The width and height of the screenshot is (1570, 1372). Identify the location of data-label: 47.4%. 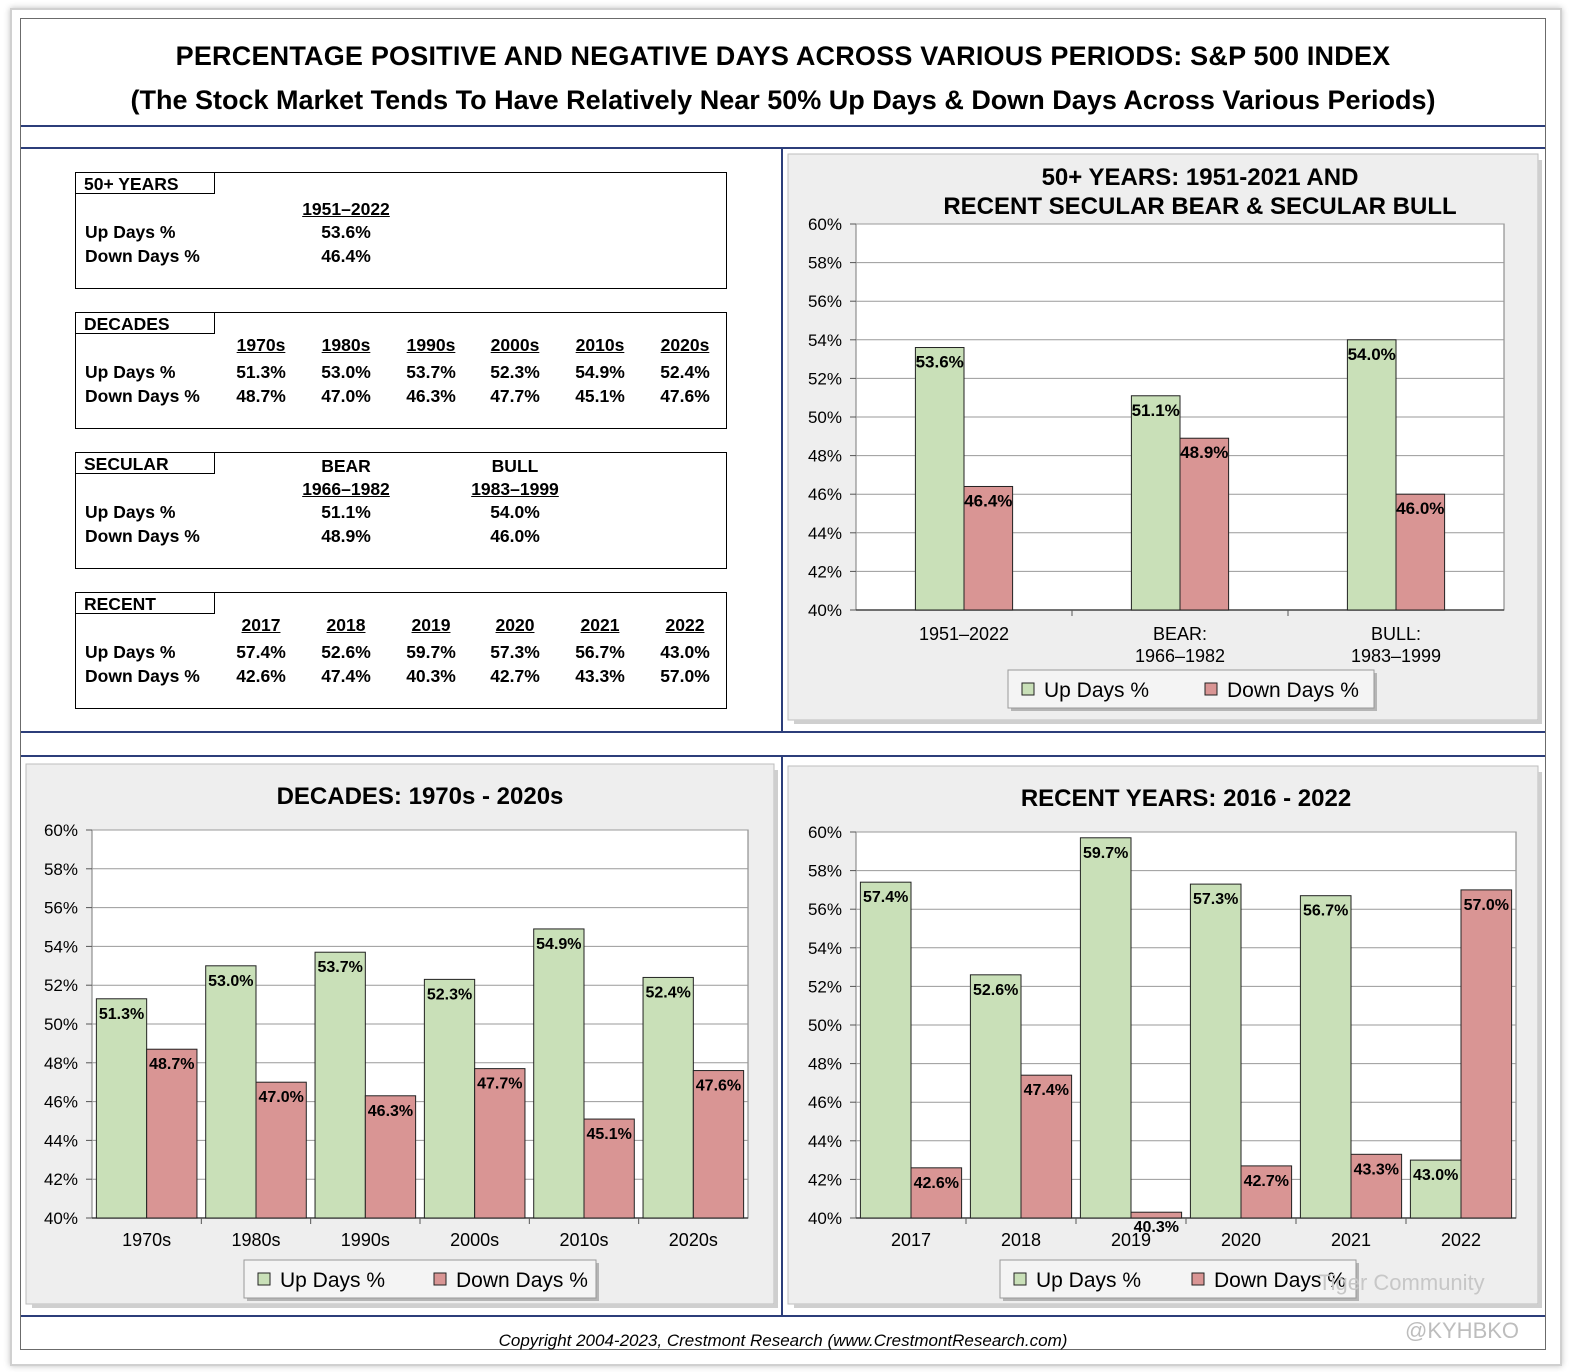
(1046, 1090).